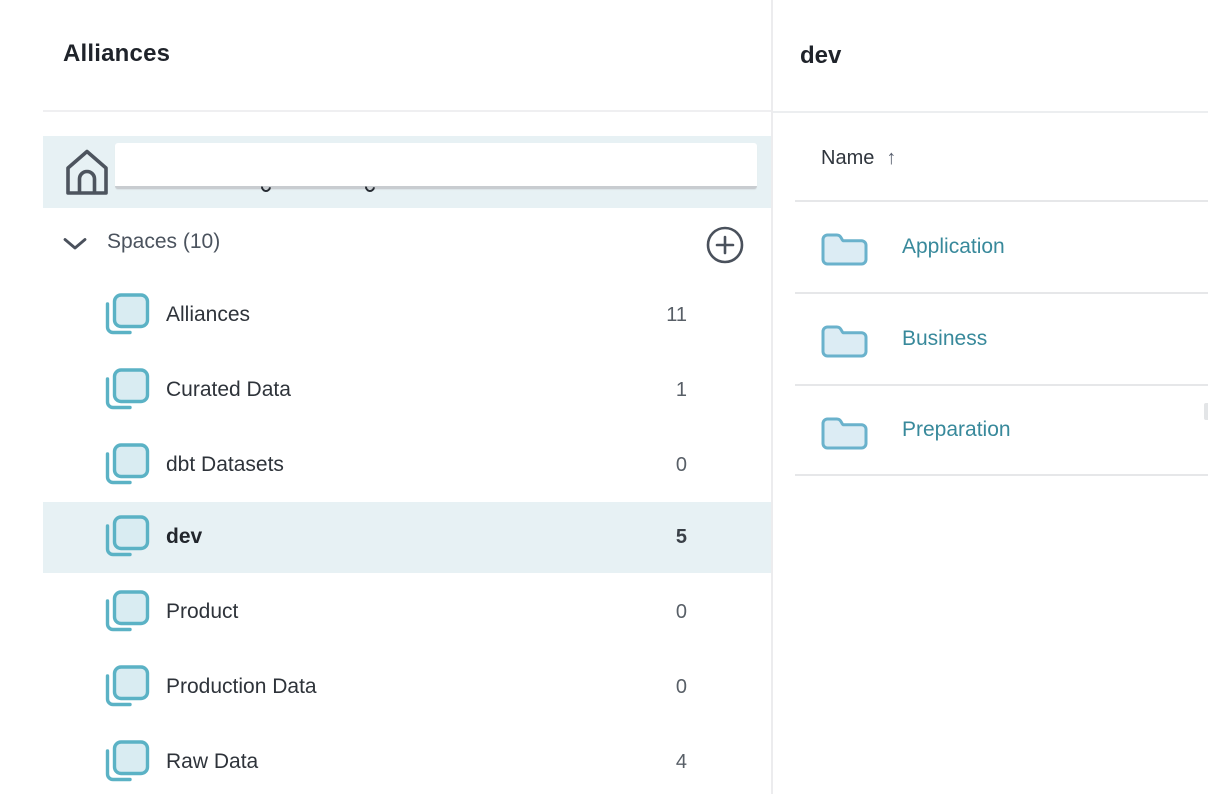 The image size is (1208, 794). Describe the element at coordinates (725, 245) in the screenshot. I see `plus-circle-icon` at that location.